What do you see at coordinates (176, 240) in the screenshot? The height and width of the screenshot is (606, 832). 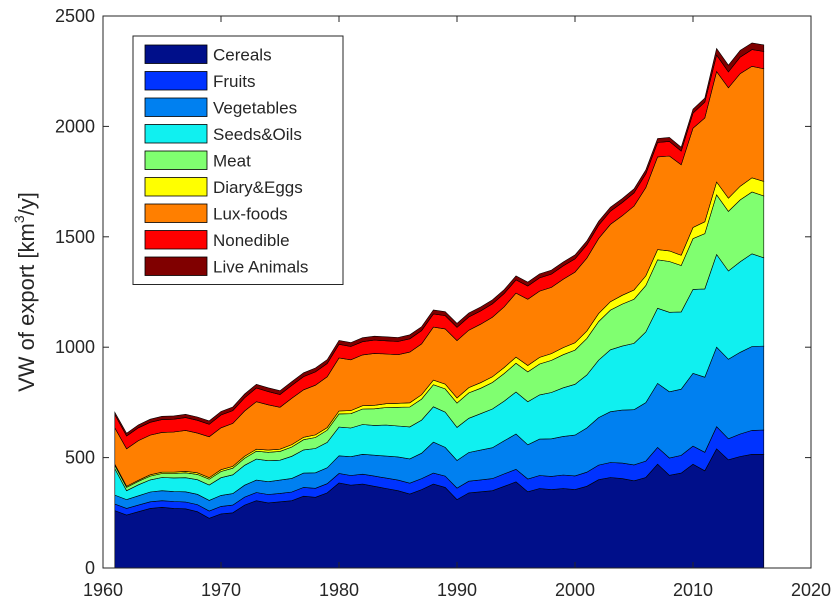 I see `legend-swatch-nonedible` at bounding box center [176, 240].